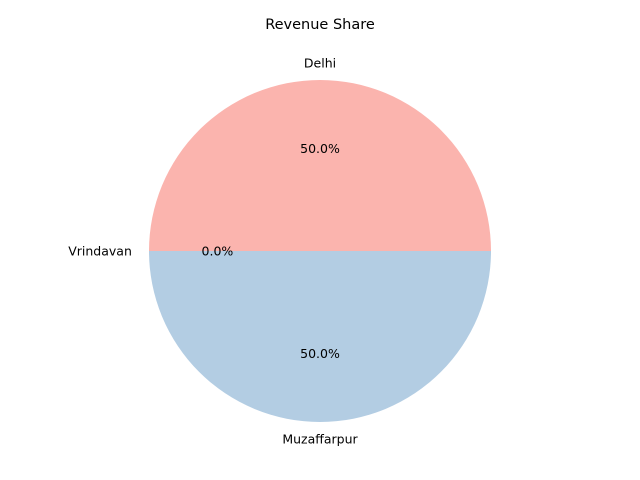 This screenshot has width=640, height=480. I want to click on chart-title: Revenue Share, so click(320, 25).